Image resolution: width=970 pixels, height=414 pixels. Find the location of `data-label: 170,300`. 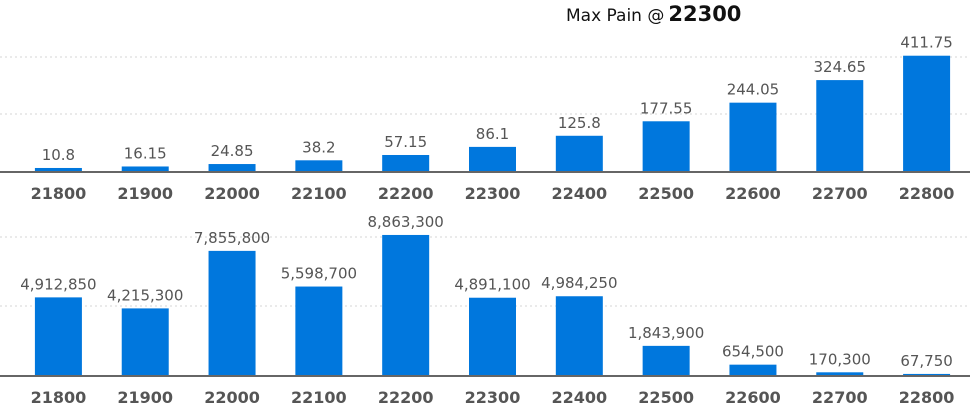

data-label: 170,300 is located at coordinates (840, 359).